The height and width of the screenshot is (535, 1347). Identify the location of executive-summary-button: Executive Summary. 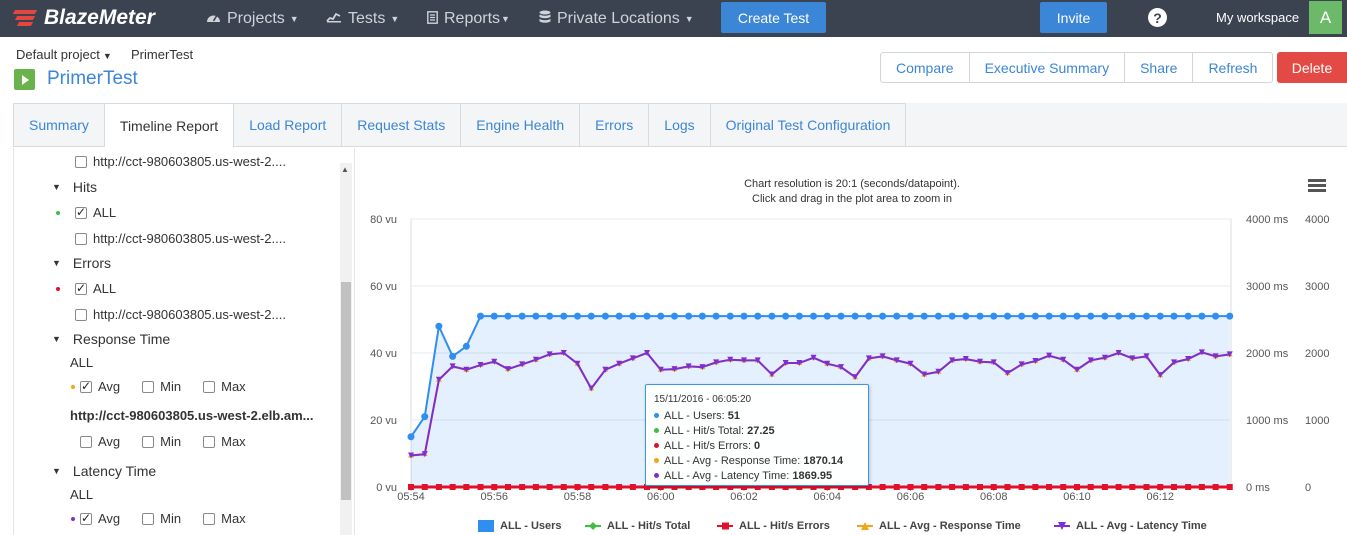
(1048, 67).